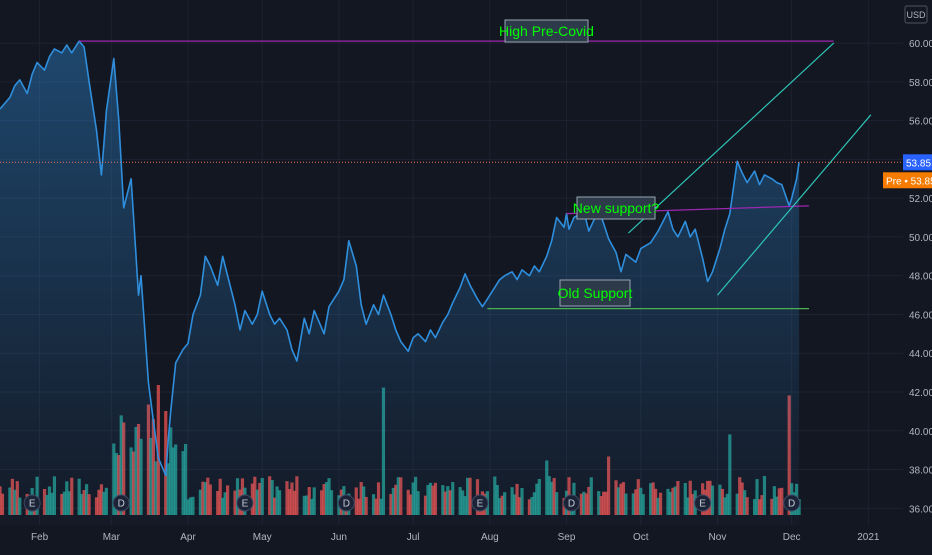  Describe the element at coordinates (920, 354) in the screenshot. I see `y-tick-label: 44.00` at that location.